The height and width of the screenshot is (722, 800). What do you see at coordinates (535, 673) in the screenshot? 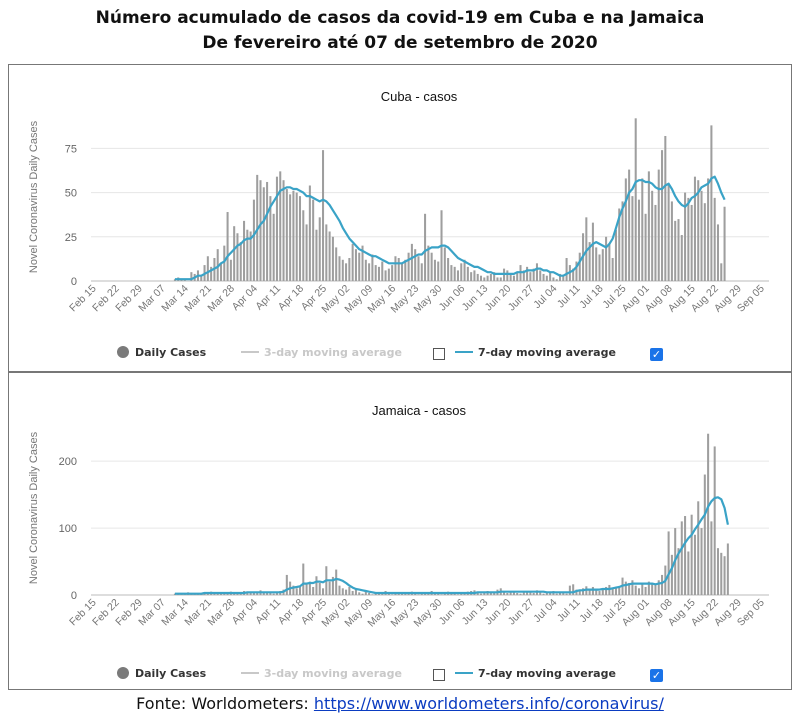
I see `jamaica-legend-7day-avg: 7-day moving average` at bounding box center [535, 673].